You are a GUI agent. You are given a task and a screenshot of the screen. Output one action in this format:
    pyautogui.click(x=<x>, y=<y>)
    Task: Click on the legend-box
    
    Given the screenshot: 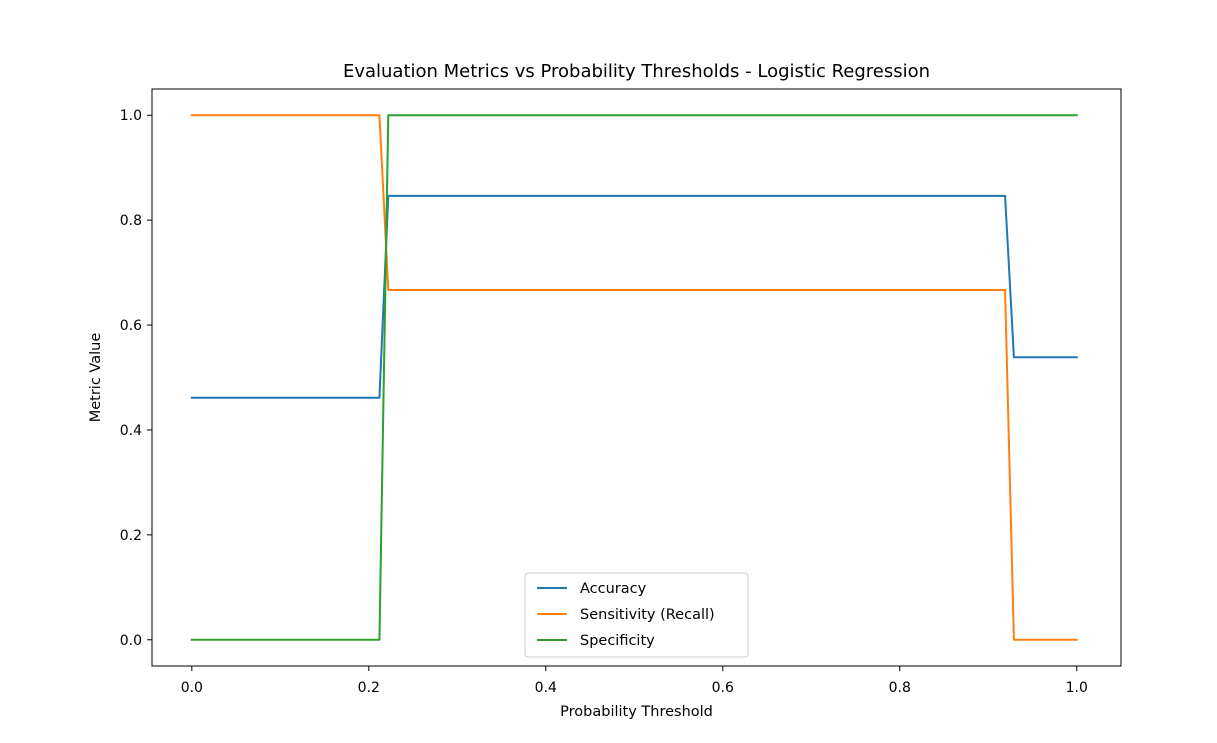 What is the action you would take?
    pyautogui.click(x=636, y=615)
    